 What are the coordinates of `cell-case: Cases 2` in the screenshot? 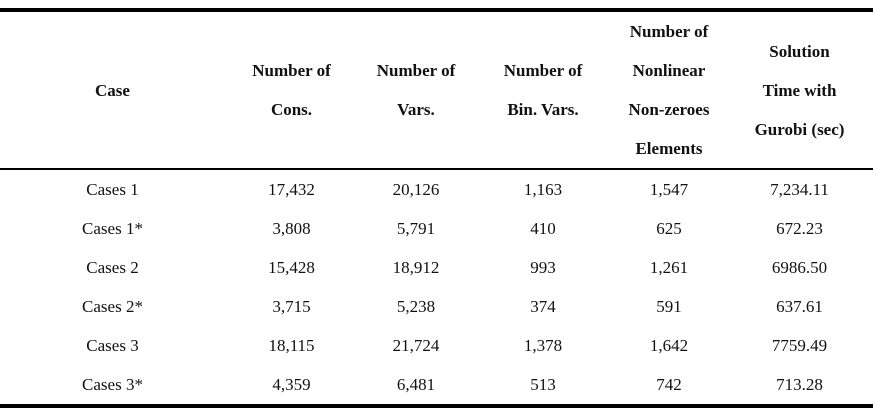 It's located at (112, 268).